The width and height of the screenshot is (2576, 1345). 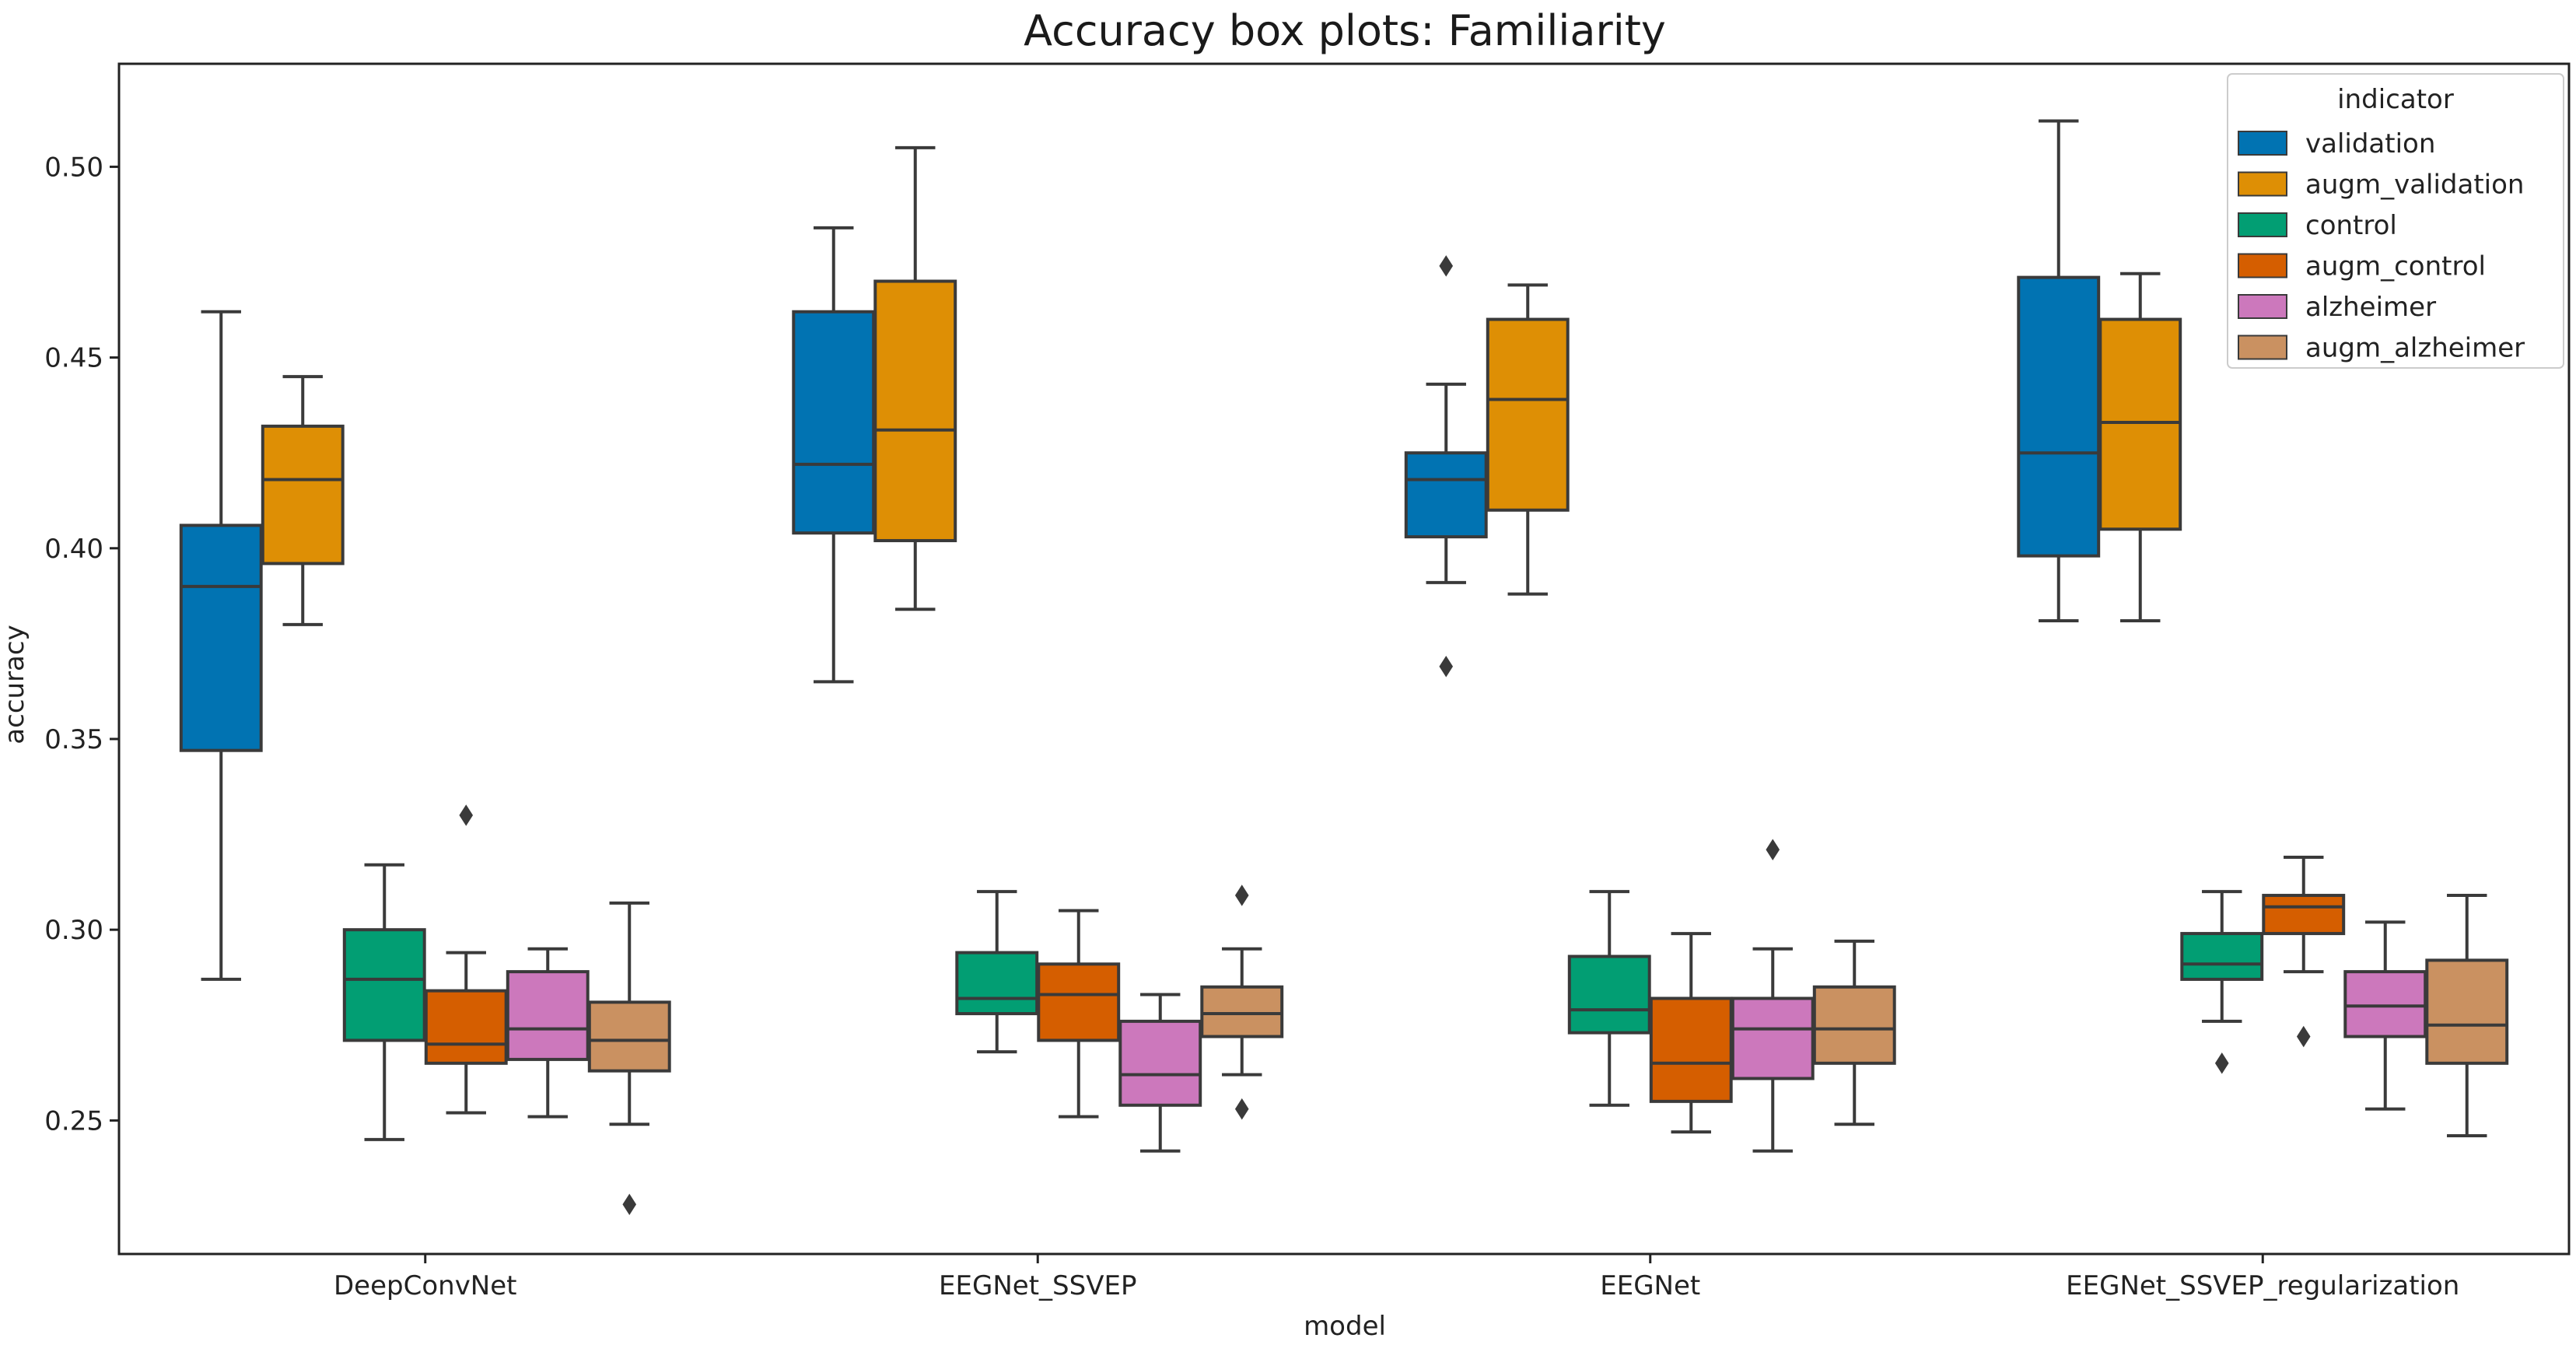 What do you see at coordinates (2262, 265) in the screenshot?
I see `legend-swatch-augm_control` at bounding box center [2262, 265].